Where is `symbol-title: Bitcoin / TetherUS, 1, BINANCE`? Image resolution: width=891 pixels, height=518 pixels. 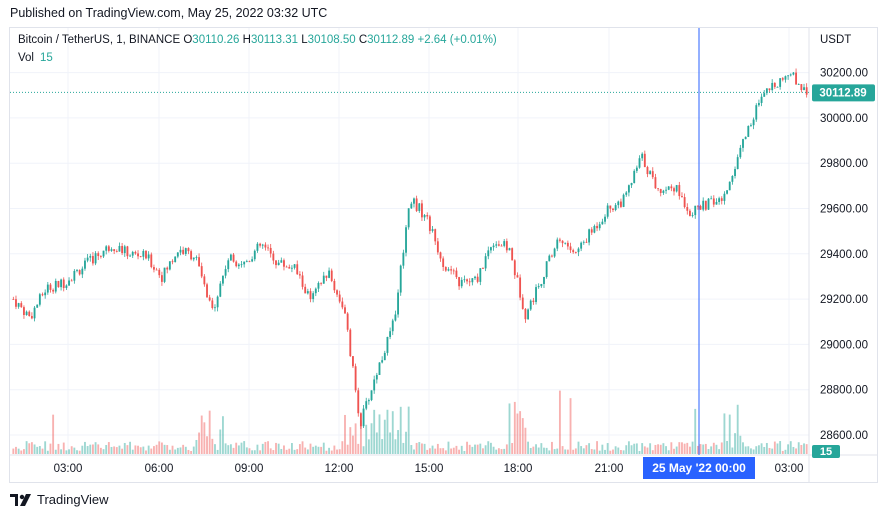 symbol-title: Bitcoin / TetherUS, 1, BINANCE is located at coordinates (99, 40).